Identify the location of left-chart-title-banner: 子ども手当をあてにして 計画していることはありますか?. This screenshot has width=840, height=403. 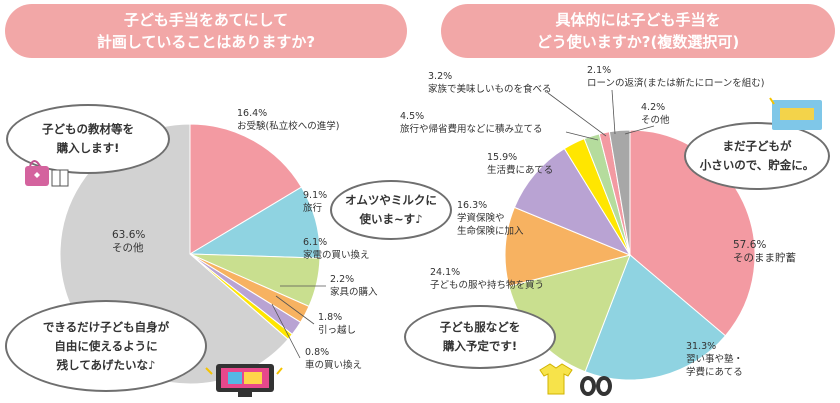
(206, 31).